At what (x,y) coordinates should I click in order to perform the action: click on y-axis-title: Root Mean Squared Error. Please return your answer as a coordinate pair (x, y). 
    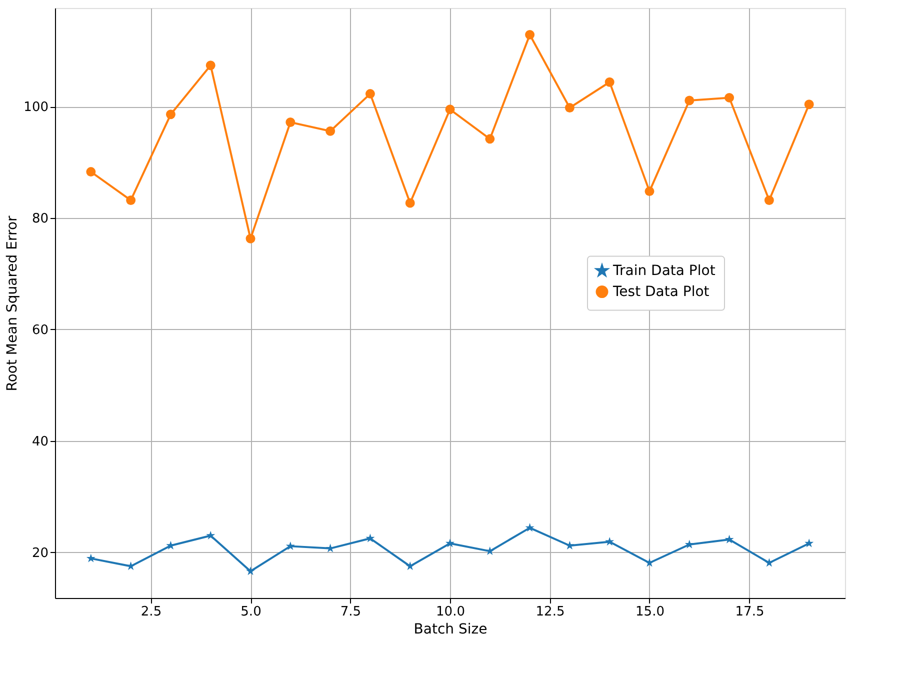
    Looking at the image, I should click on (12, 304).